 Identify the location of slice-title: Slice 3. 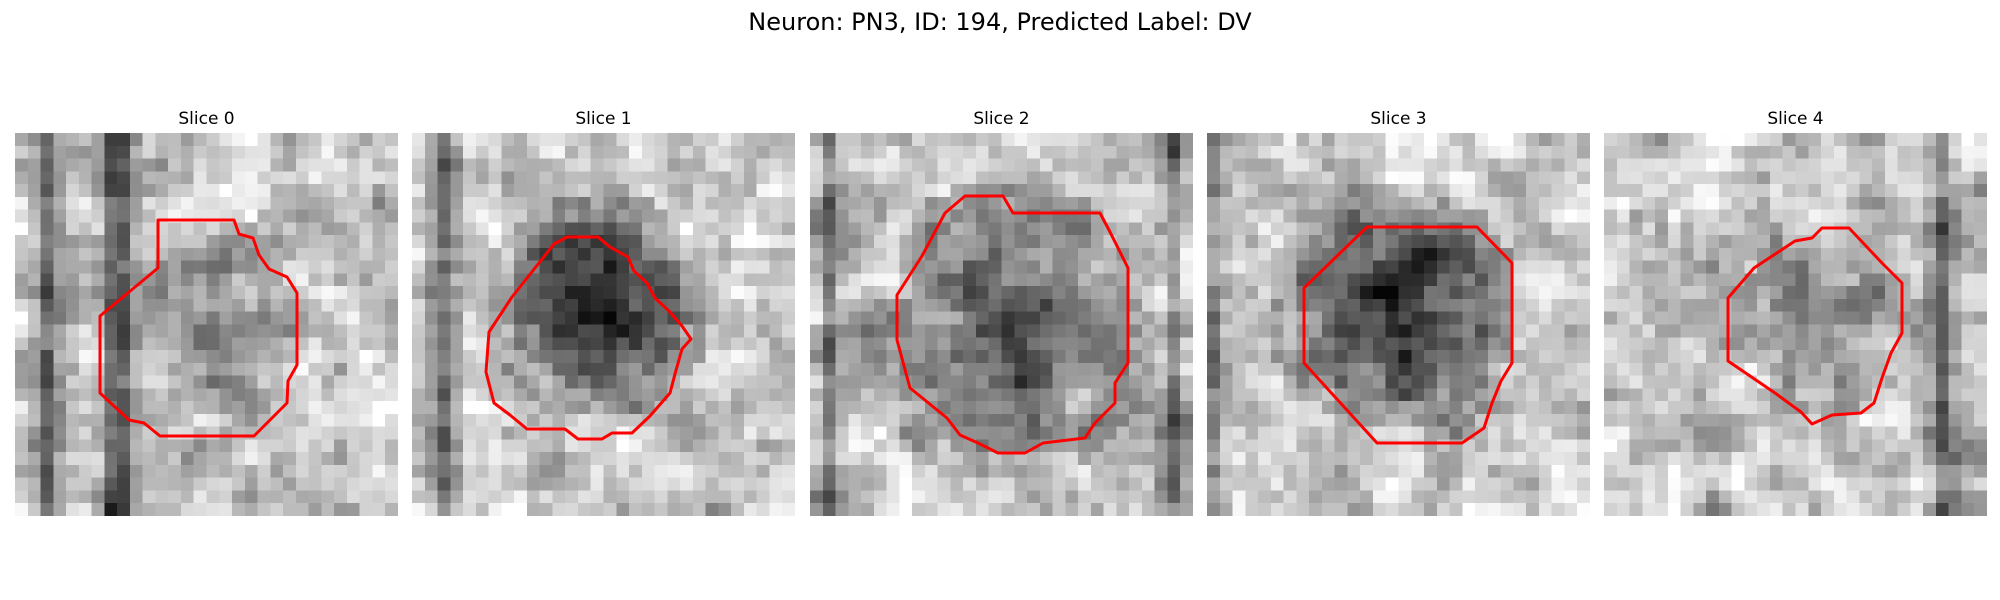
(1398, 119).